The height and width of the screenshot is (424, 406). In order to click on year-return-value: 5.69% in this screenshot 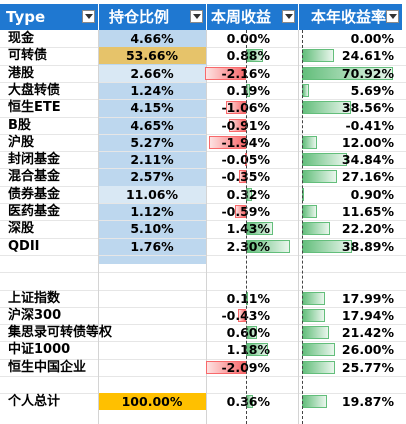, I will do `click(372, 90)`.